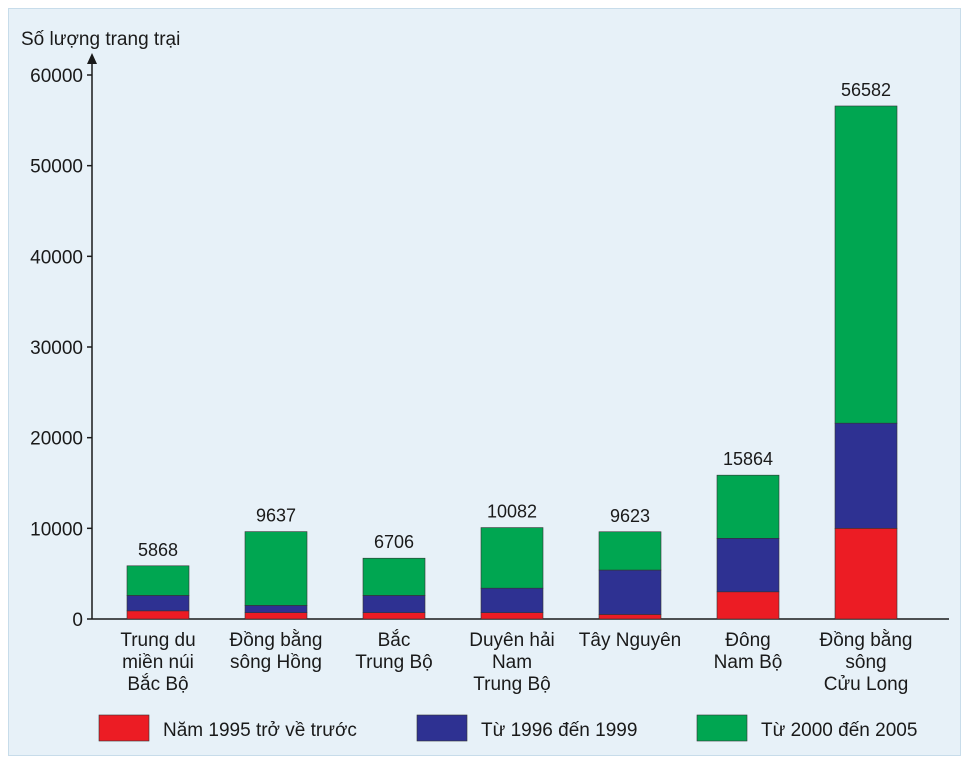 This screenshot has height=763, width=967. I want to click on x-tick-label: sông Hồng, so click(276, 662).